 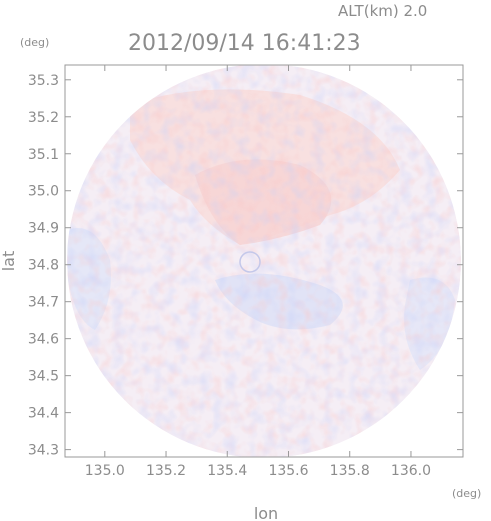 What do you see at coordinates (43, 340) in the screenshot?
I see `y-tick-label: 34.6` at bounding box center [43, 340].